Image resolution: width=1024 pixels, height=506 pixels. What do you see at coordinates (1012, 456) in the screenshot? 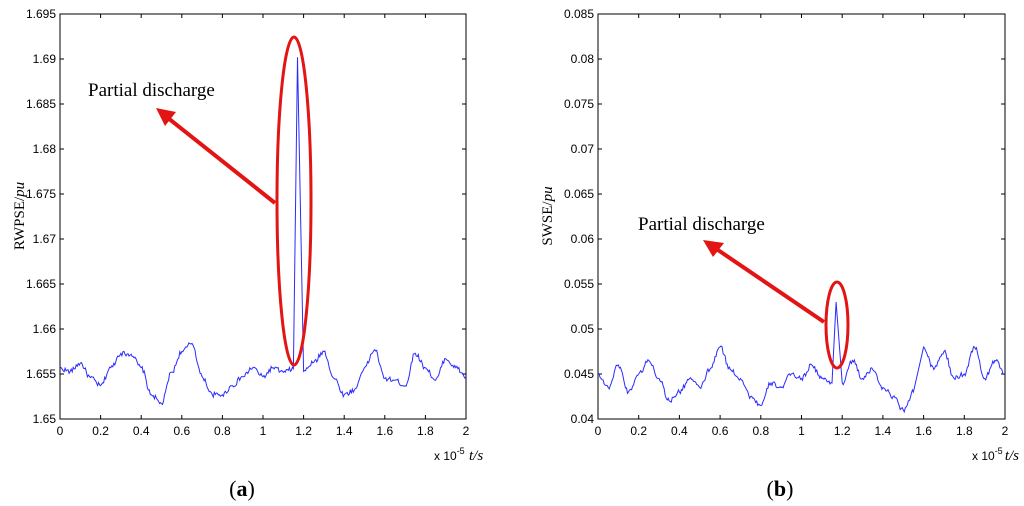
I see `x-axis-label-b: t/s` at bounding box center [1012, 456].